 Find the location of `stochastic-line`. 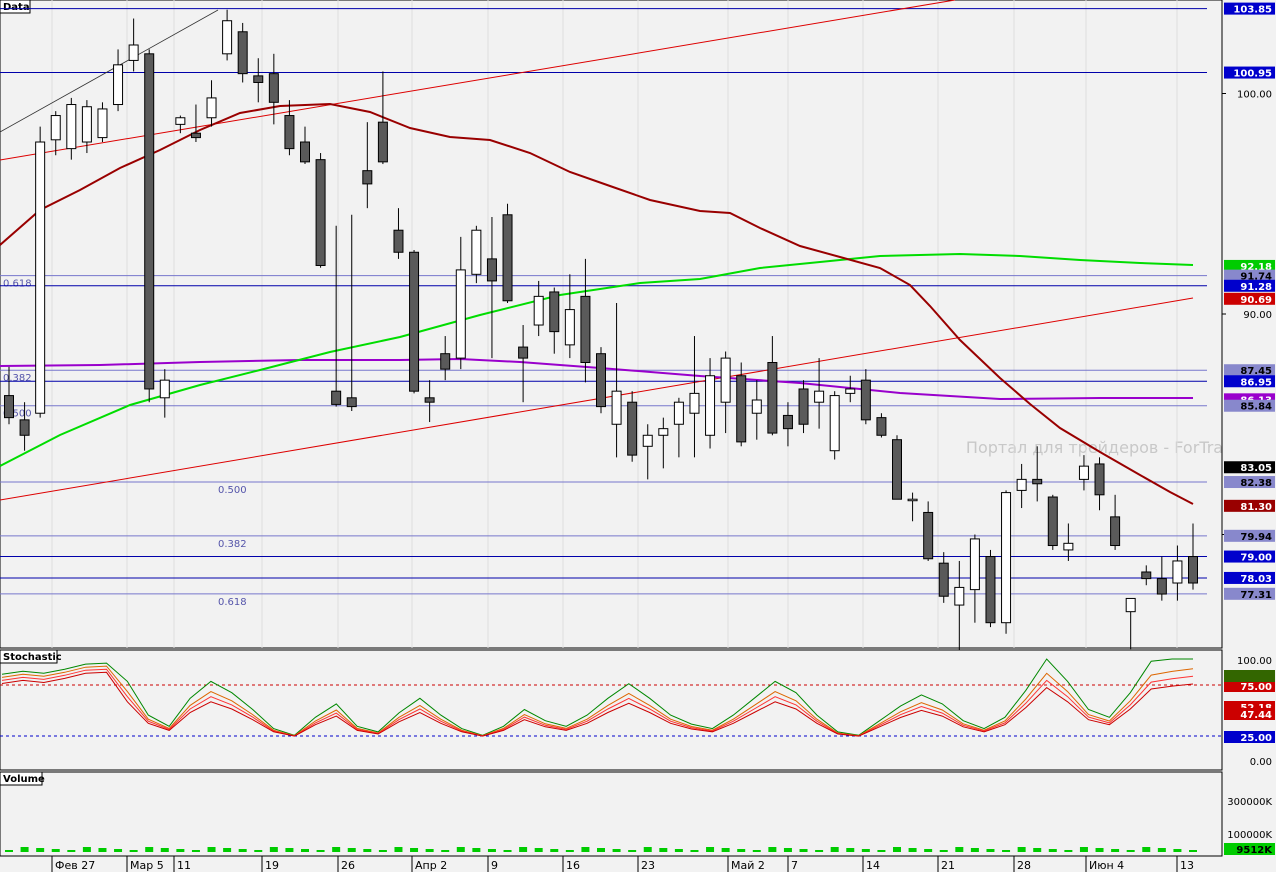

stochastic-line is located at coordinates (597, 704).